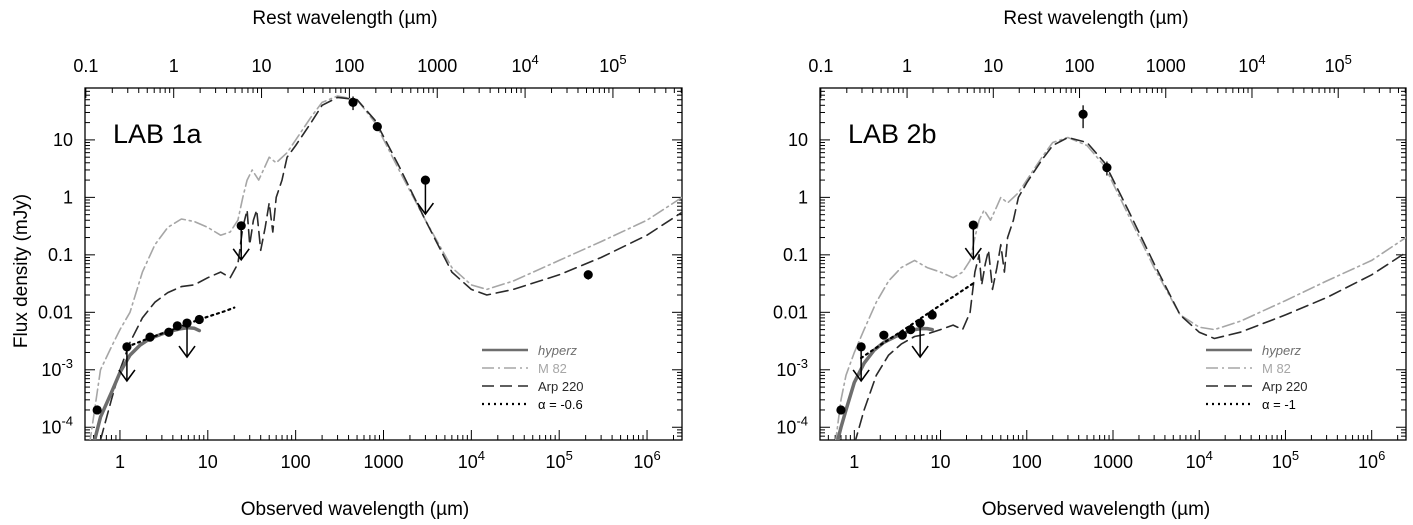 This screenshot has width=1413, height=525. What do you see at coordinates (158, 134) in the screenshot?
I see `panel-label: LAB 1a` at bounding box center [158, 134].